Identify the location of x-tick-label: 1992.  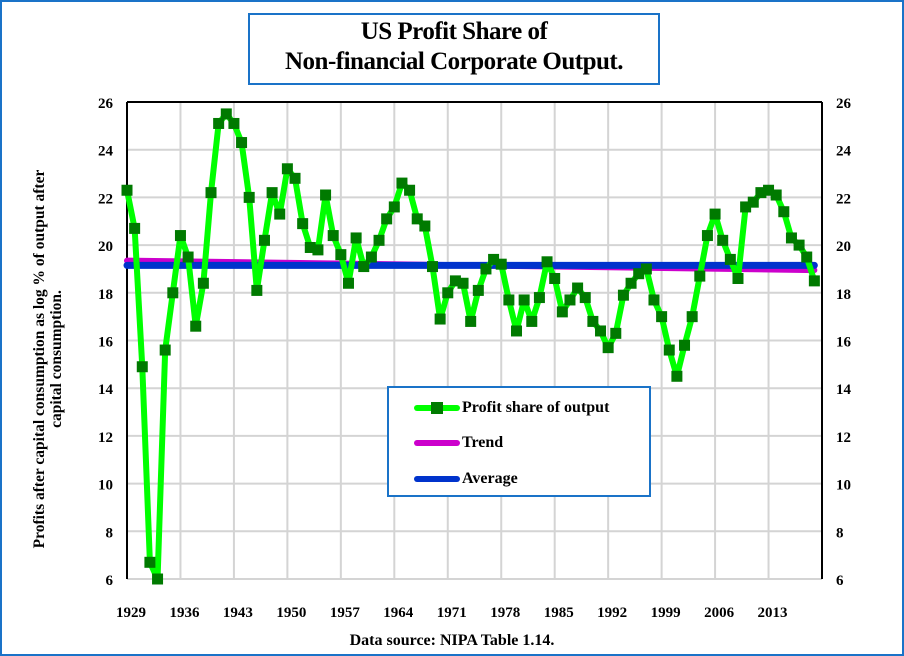
(612, 613).